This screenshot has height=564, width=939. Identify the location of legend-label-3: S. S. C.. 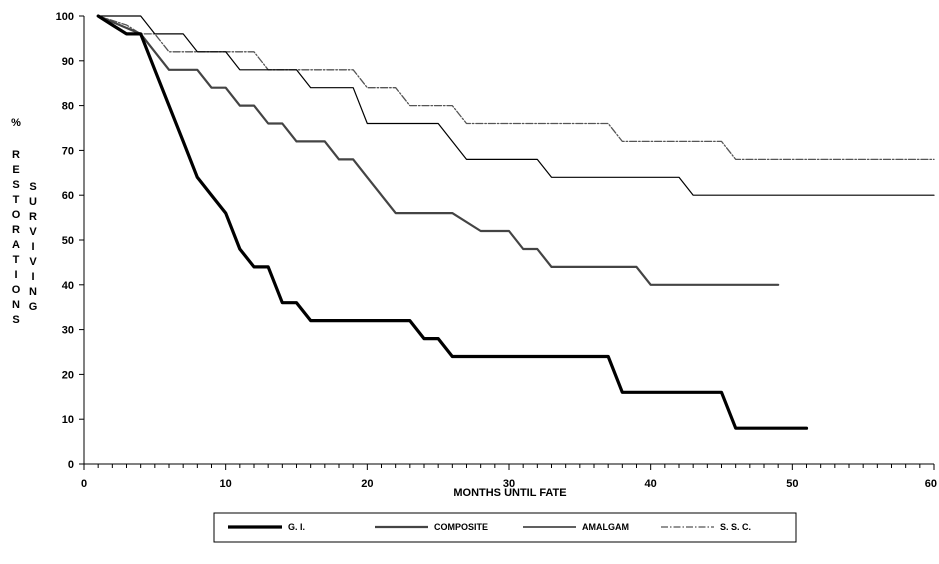
(735, 527).